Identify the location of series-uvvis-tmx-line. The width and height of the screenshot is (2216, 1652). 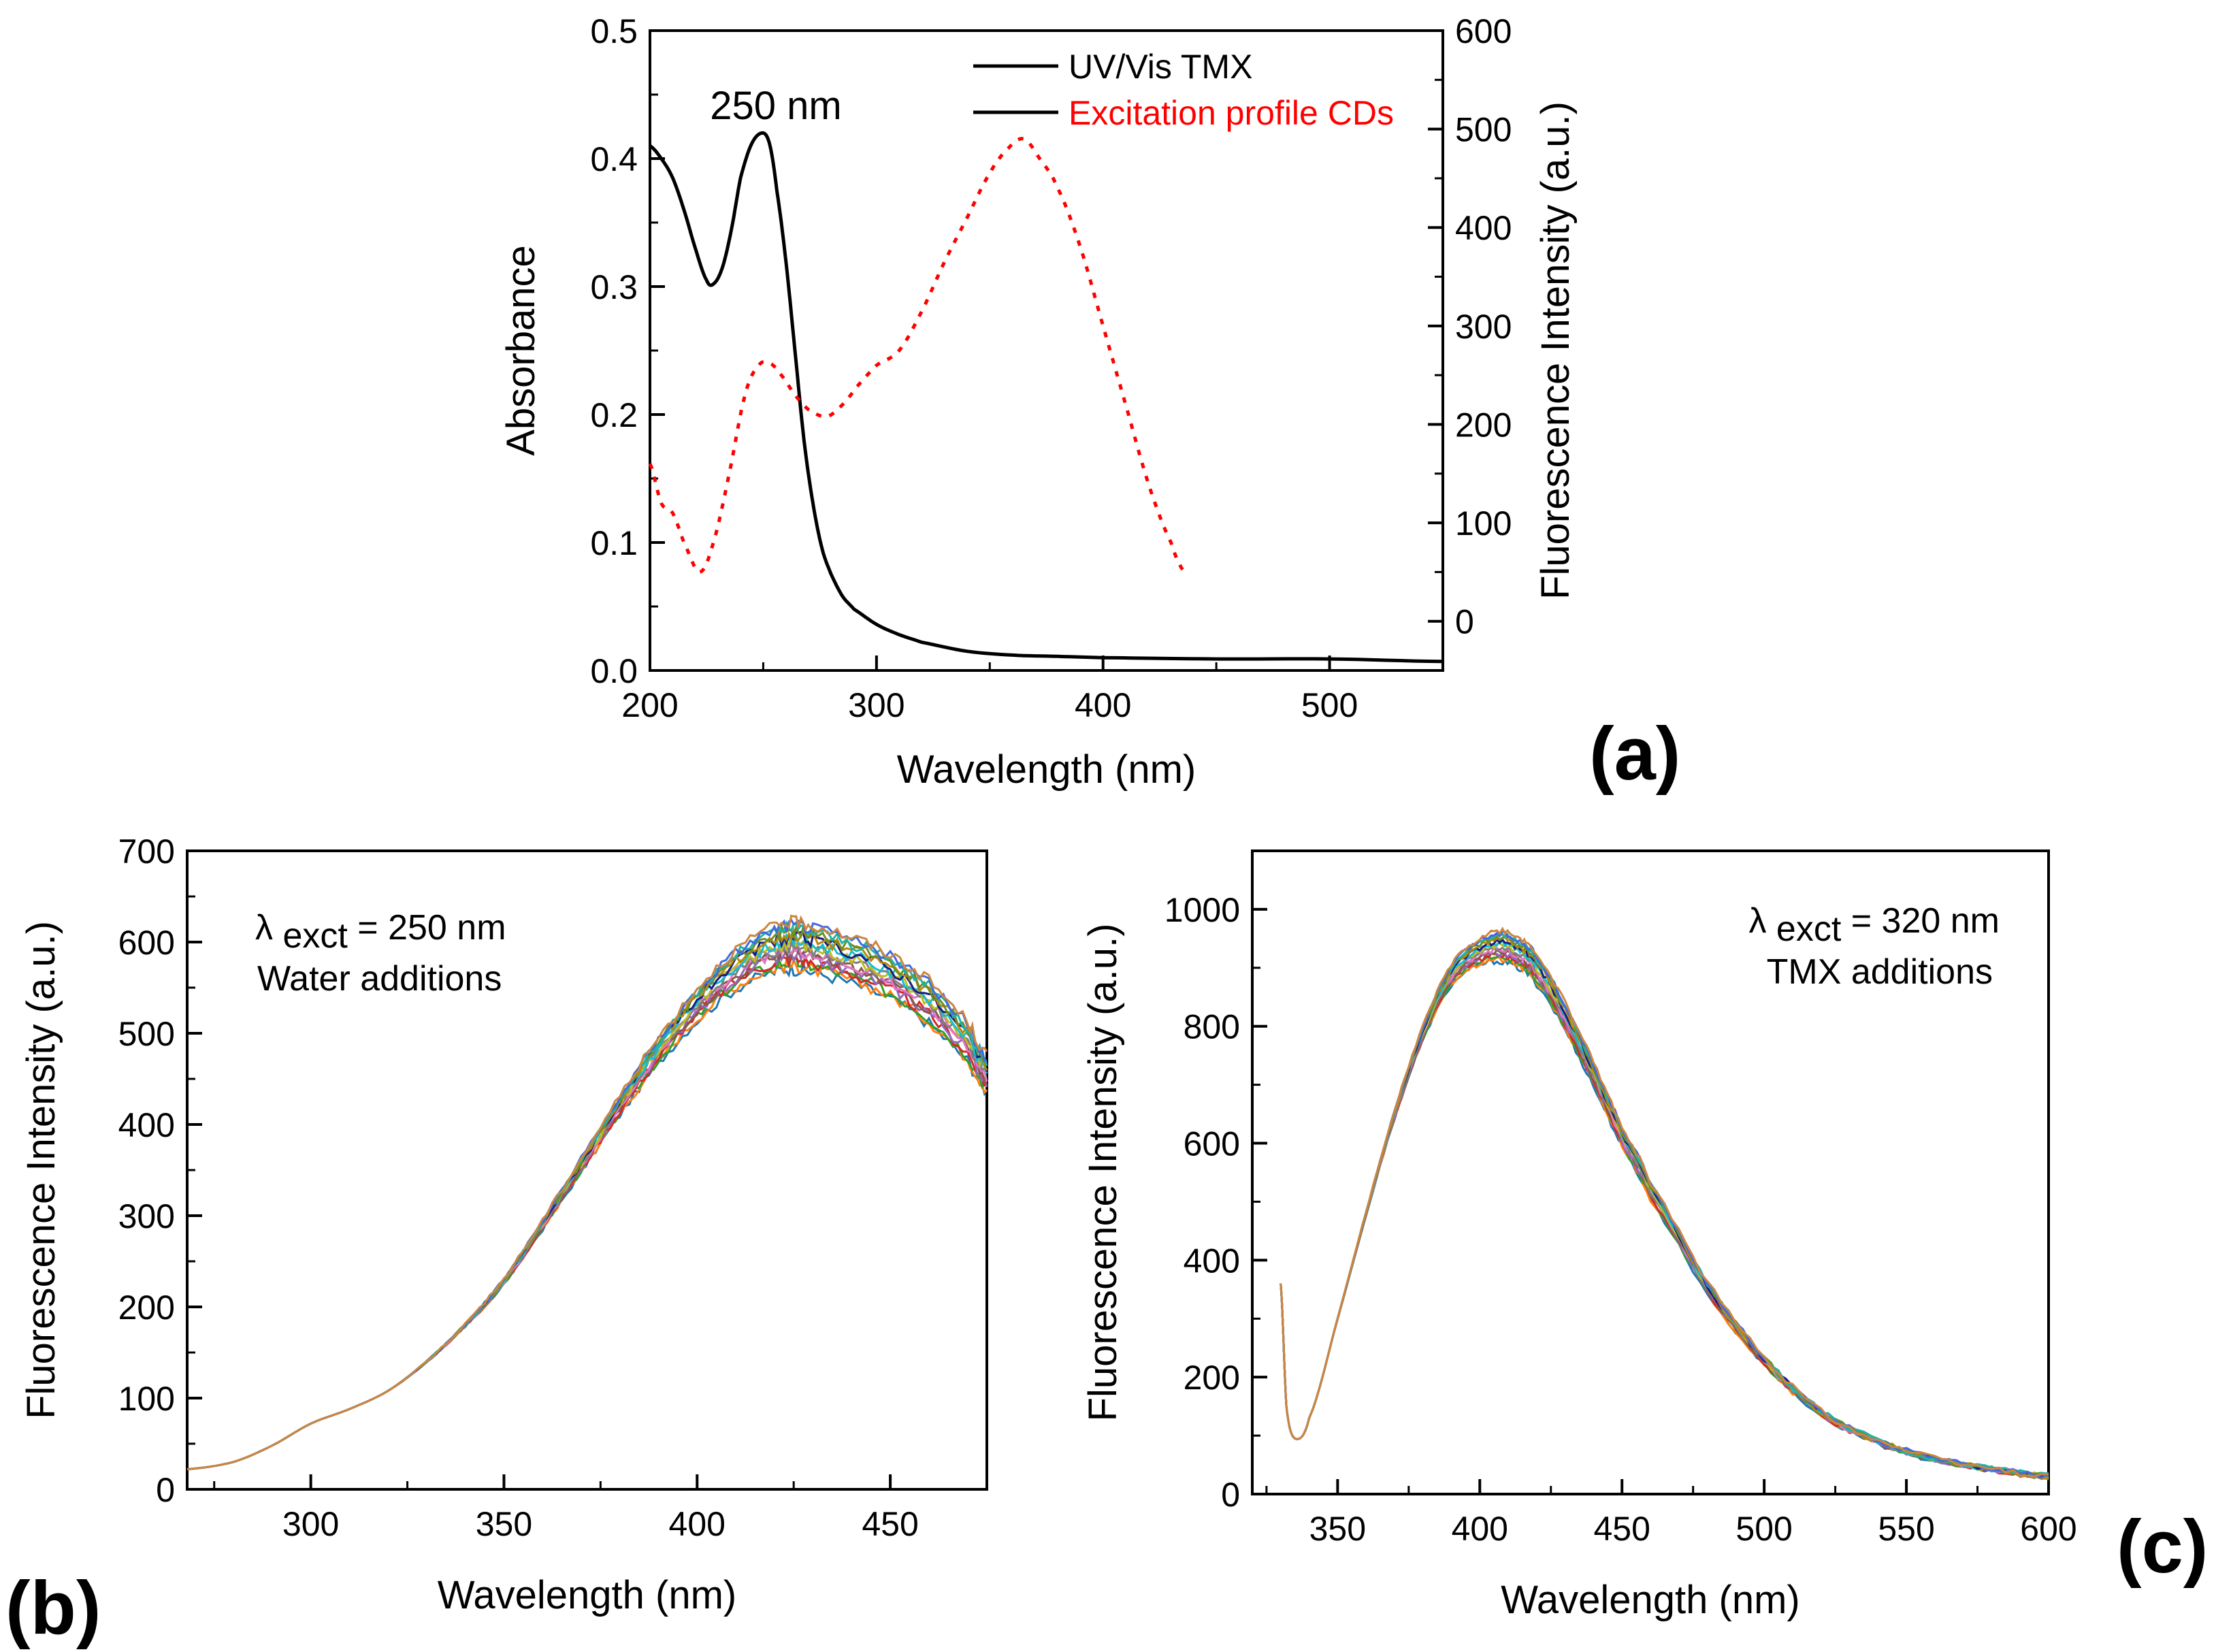
(1046, 397).